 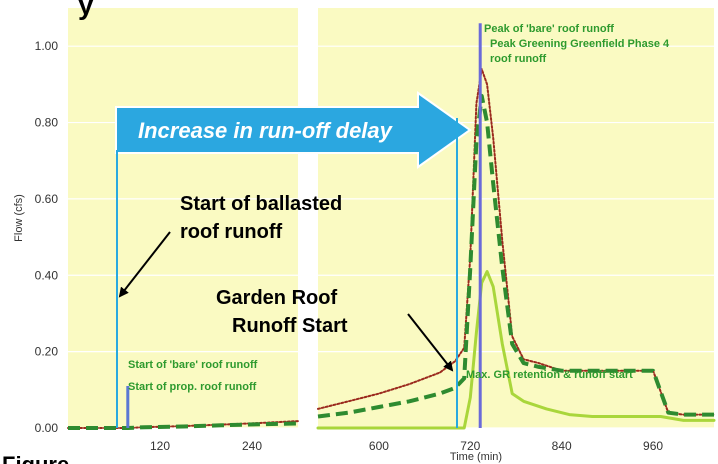 I want to click on y-axis-label: Flow (cfs), so click(x=19, y=218).